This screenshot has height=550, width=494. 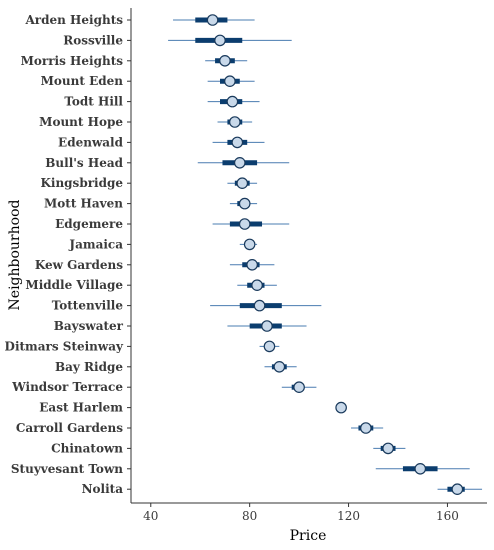 I want to click on y-tick-label: Todt Hill, so click(x=93, y=102).